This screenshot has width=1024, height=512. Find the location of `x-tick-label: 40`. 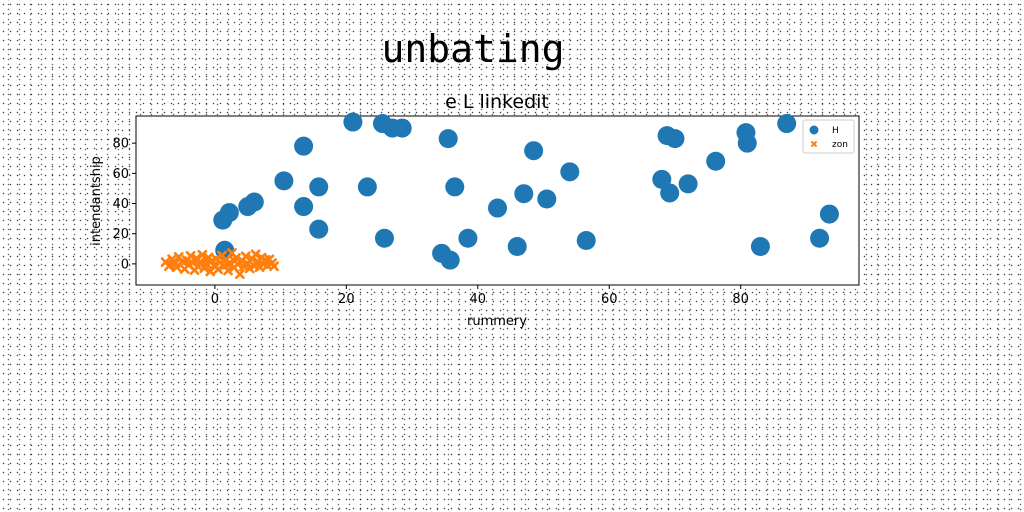

x-tick-label: 40 is located at coordinates (478, 299).